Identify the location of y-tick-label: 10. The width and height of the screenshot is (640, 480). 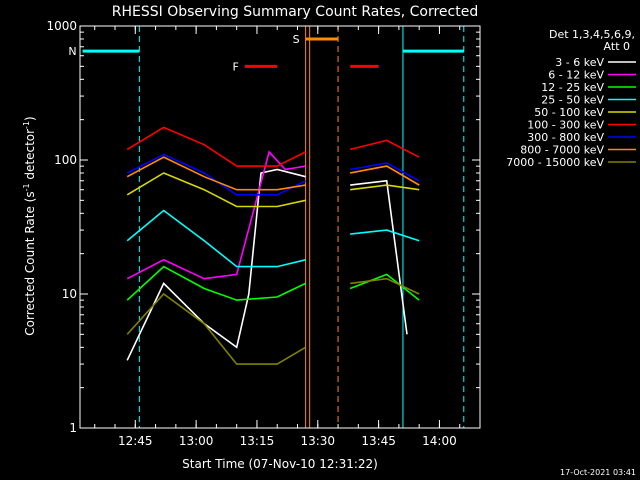
(69, 294).